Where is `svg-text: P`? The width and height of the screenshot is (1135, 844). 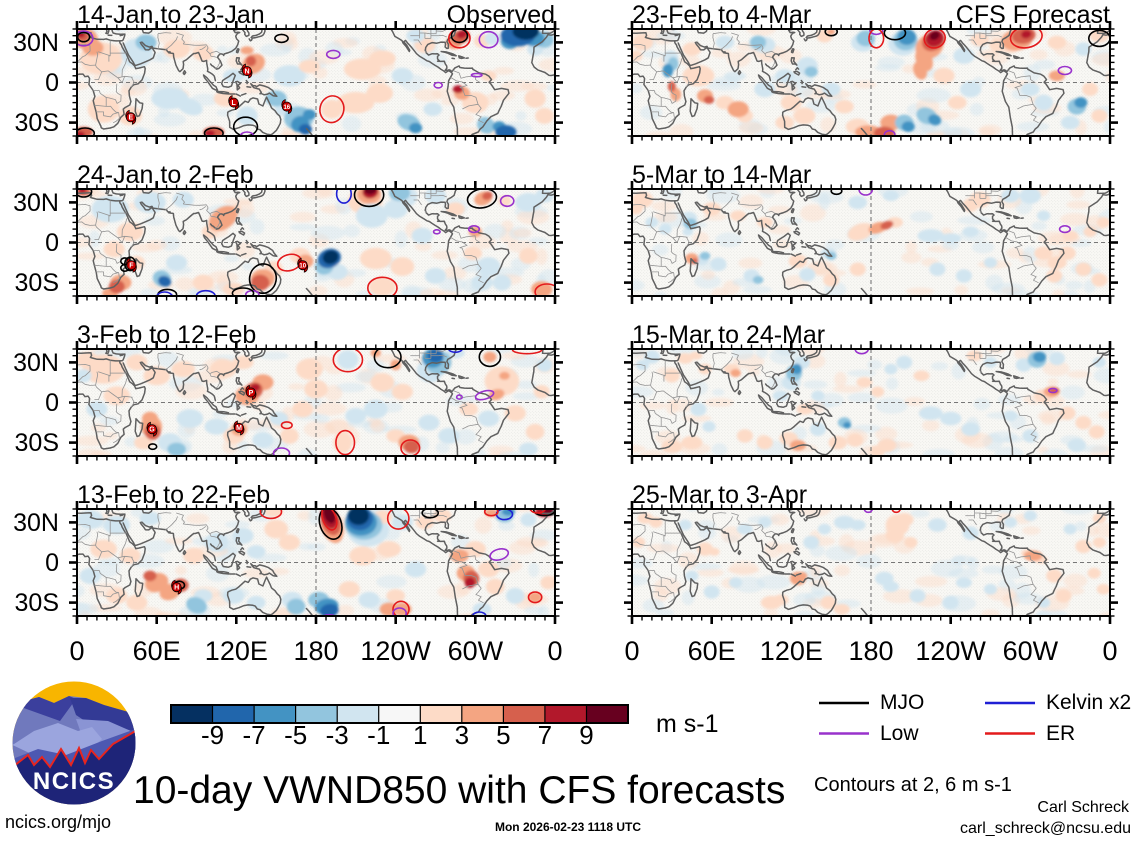 svg-text: P is located at coordinates (251, 393).